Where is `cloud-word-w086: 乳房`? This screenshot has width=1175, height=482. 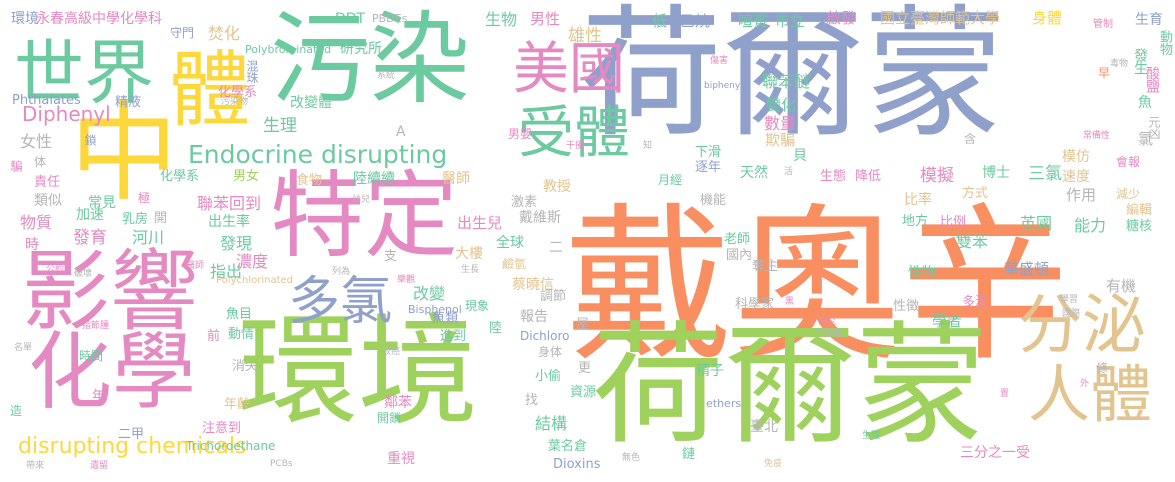
cloud-word-w086: 乳房 is located at coordinates (135, 219).